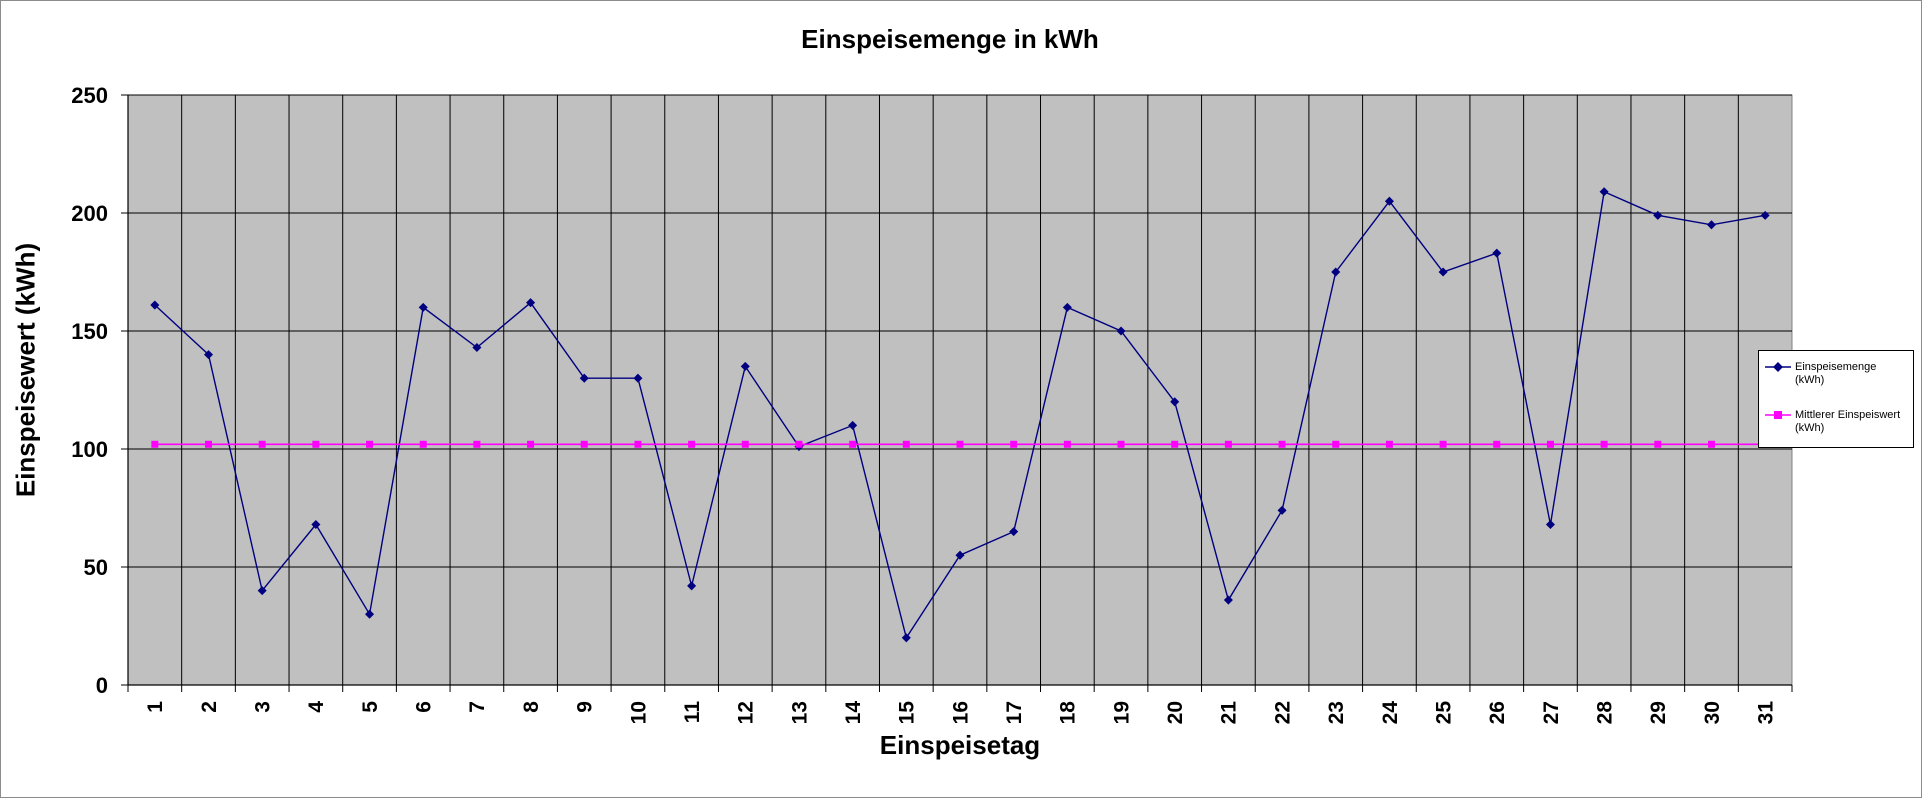 The height and width of the screenshot is (798, 1922). What do you see at coordinates (585, 707) in the screenshot?
I see `x-tick-label: 9` at bounding box center [585, 707].